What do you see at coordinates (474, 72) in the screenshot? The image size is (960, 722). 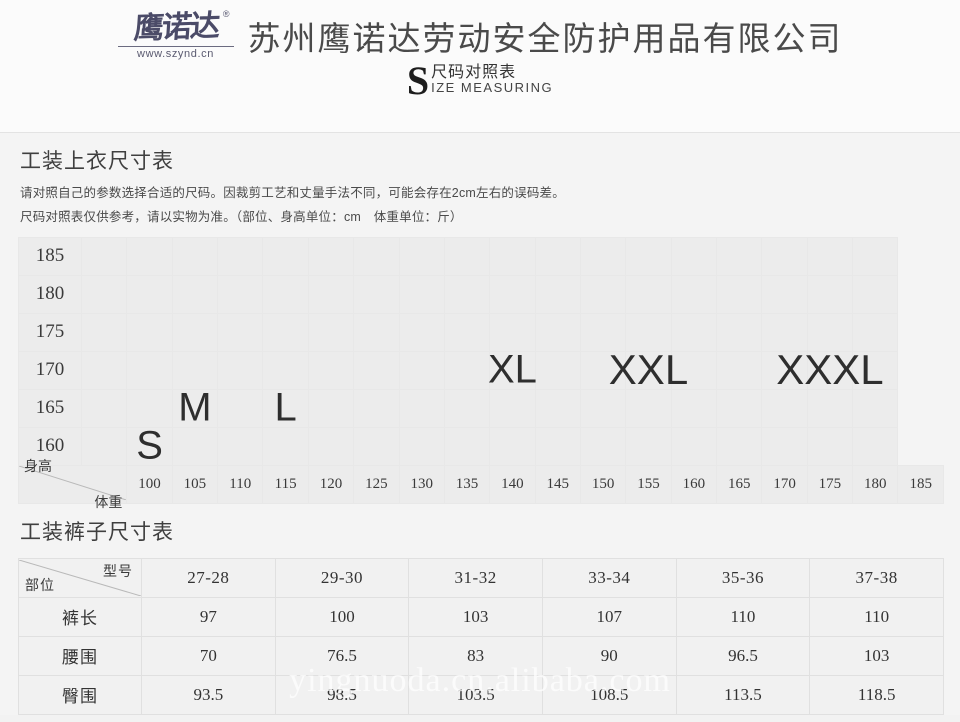 I see `subtitle-chinese: 尺码对照表` at bounding box center [474, 72].